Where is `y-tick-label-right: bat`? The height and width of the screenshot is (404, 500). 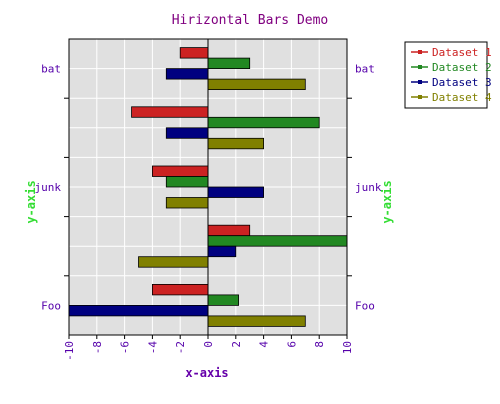 y-tick-label-right: bat is located at coordinates (365, 69).